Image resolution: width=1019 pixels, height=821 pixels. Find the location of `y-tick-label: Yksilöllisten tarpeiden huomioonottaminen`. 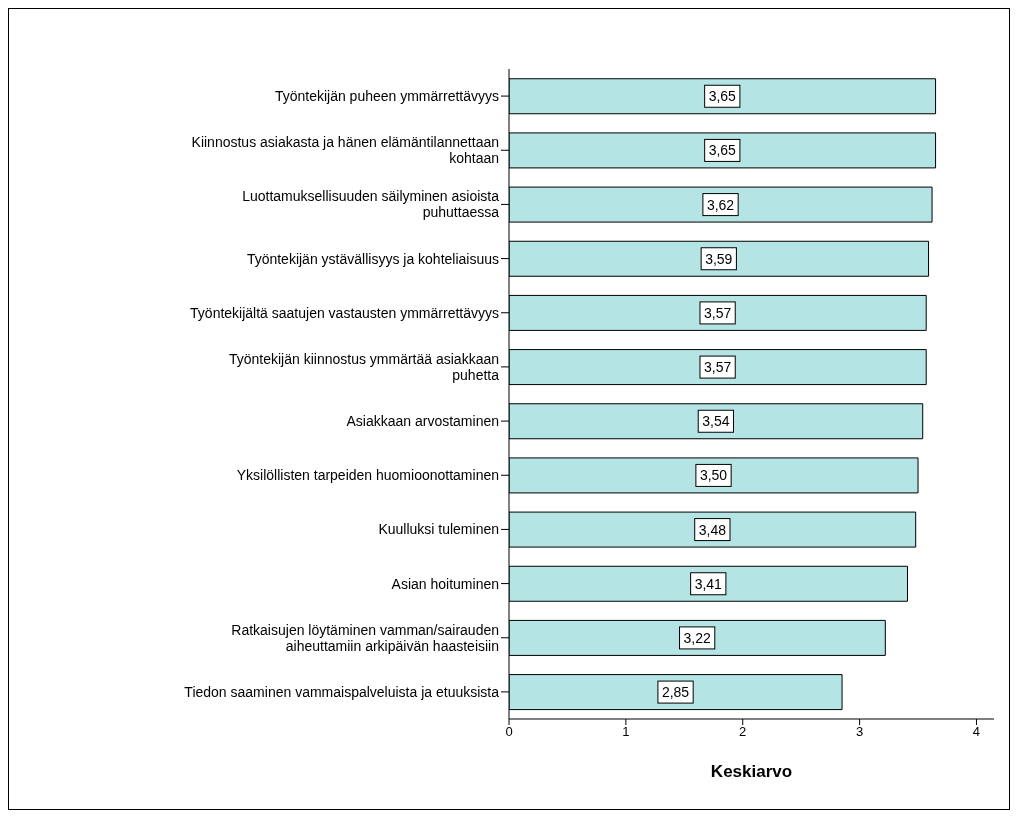

y-tick-label: Yksilöllisten tarpeiden huomioonottaminen is located at coordinates (367, 475).